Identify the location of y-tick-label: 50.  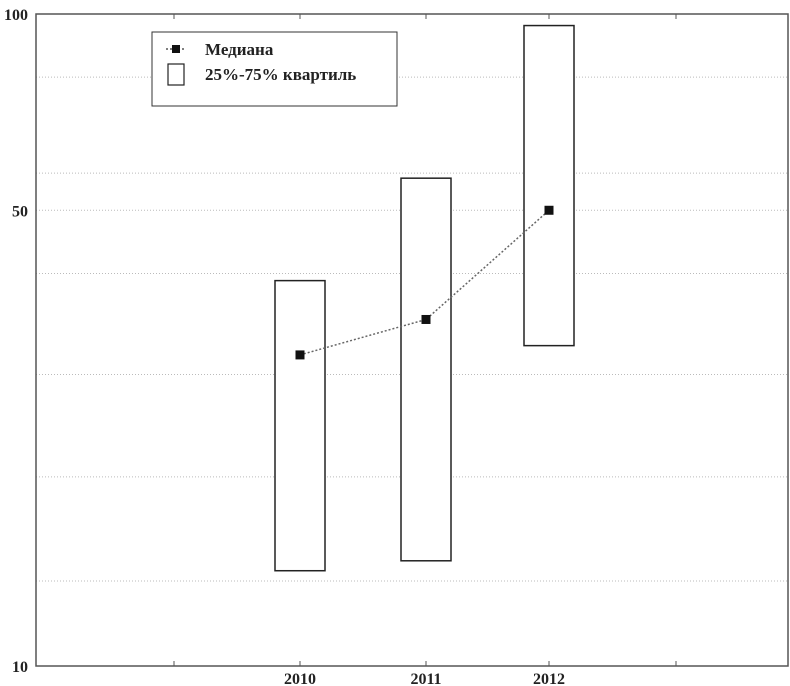
(20, 211).